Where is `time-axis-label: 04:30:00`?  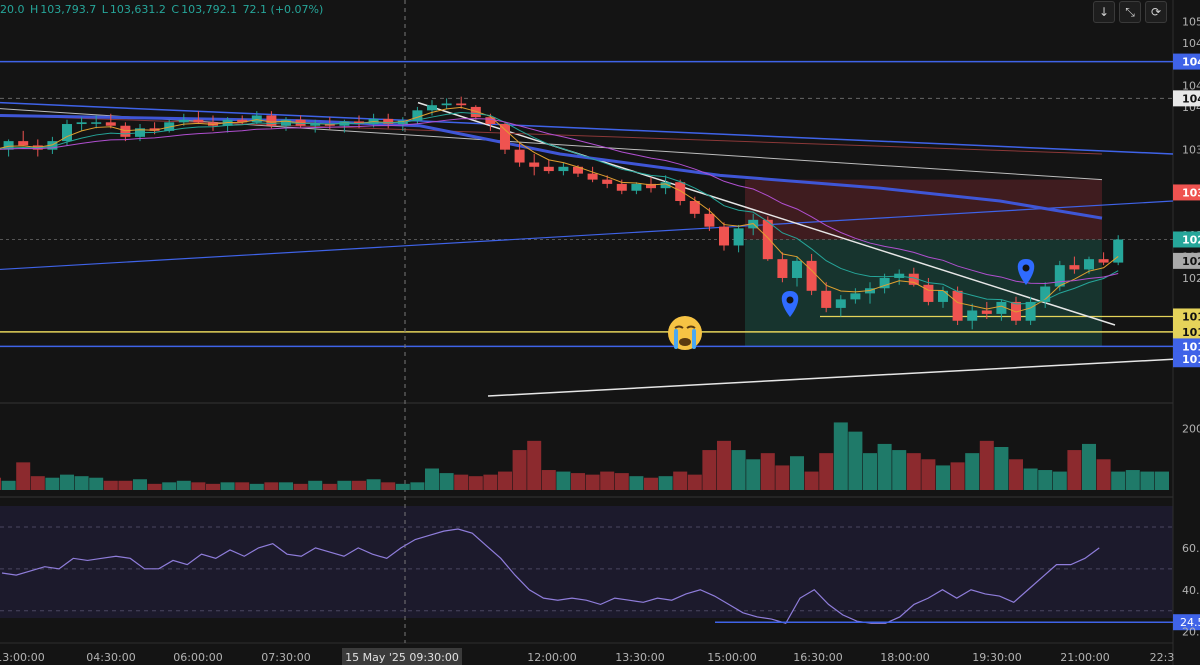
time-axis-label: 04:30:00 is located at coordinates (110, 657).